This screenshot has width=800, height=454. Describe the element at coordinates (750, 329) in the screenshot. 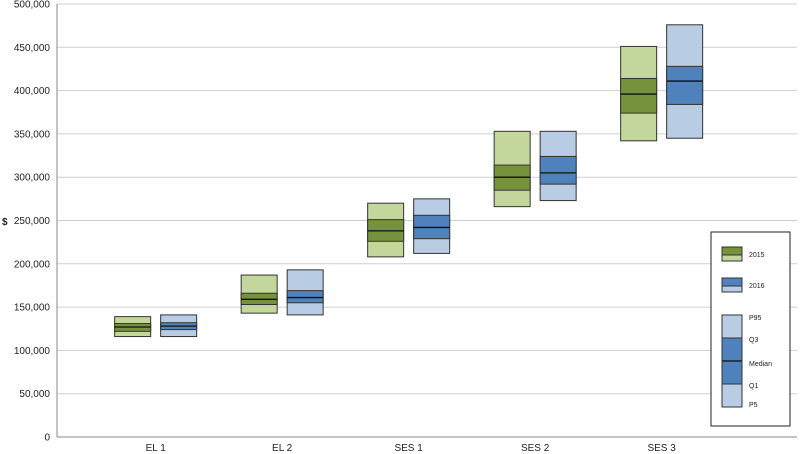

I see `legend: 2015 2016 P95 Q3 Median Q1 P5` at that location.